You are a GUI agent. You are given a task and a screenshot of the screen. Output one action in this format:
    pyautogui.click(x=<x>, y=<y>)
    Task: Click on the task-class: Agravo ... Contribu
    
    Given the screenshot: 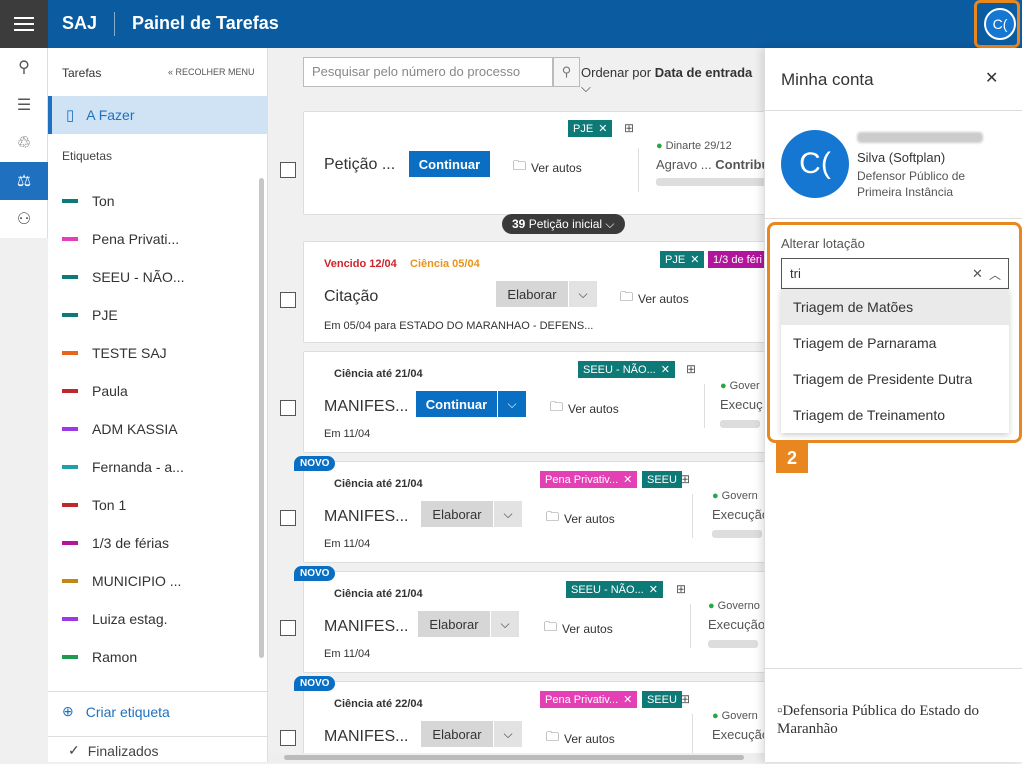 What is the action you would take?
    pyautogui.click(x=710, y=164)
    